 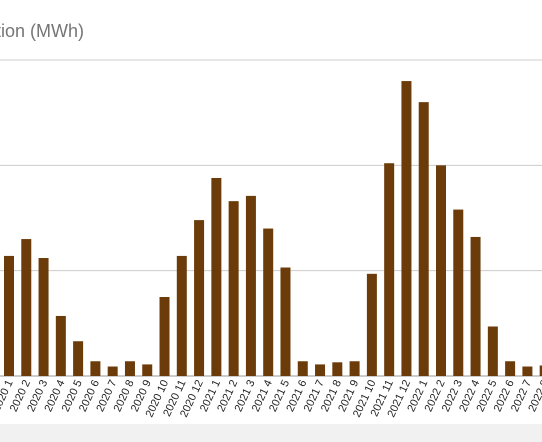 What do you see at coordinates (271, 433) in the screenshot?
I see `bottom-band` at bounding box center [271, 433].